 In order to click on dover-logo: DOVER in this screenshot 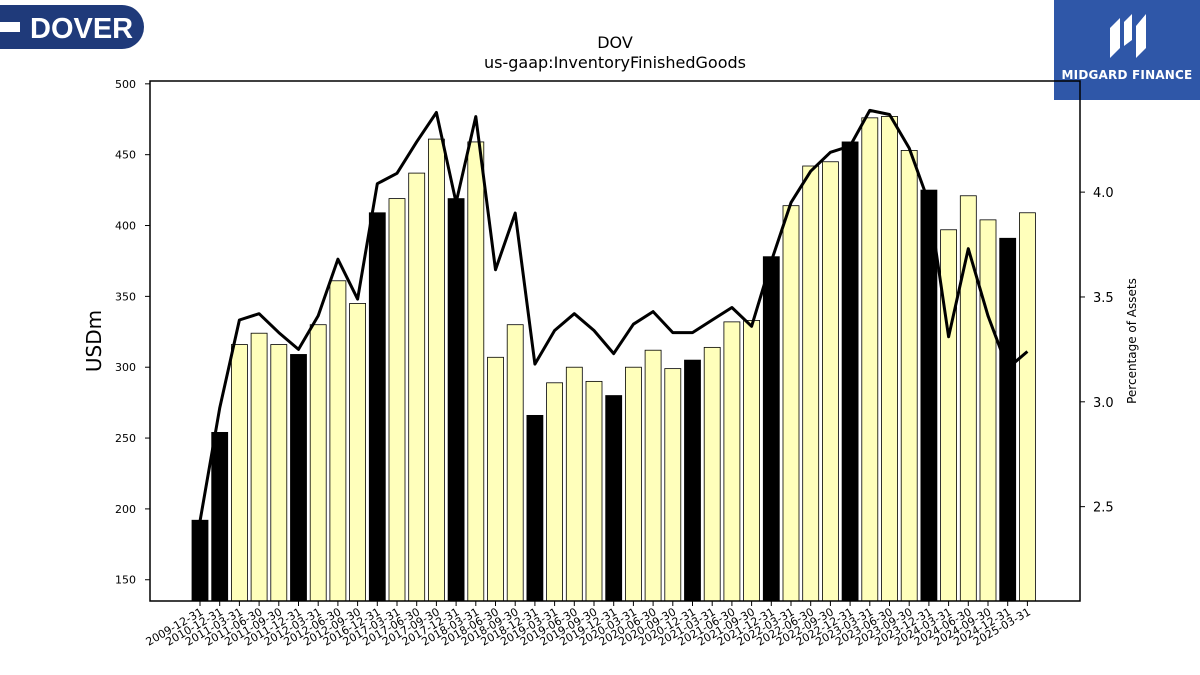, I will do `click(72, 27)`.